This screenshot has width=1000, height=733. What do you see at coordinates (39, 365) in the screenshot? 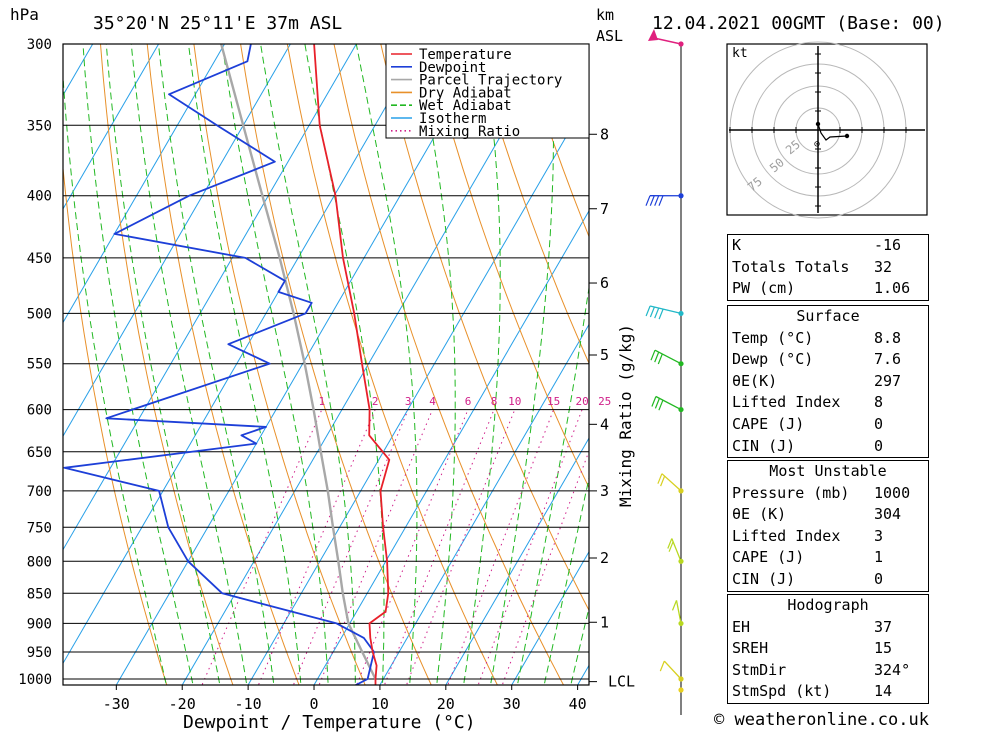
I see `pressure-tick-label: 550` at bounding box center [39, 365].